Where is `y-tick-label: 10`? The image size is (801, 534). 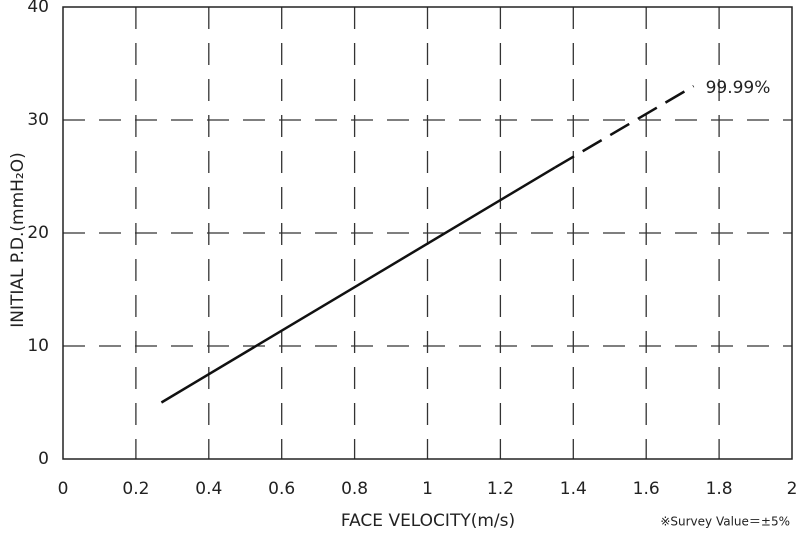 y-tick-label: 10 is located at coordinates (38, 346).